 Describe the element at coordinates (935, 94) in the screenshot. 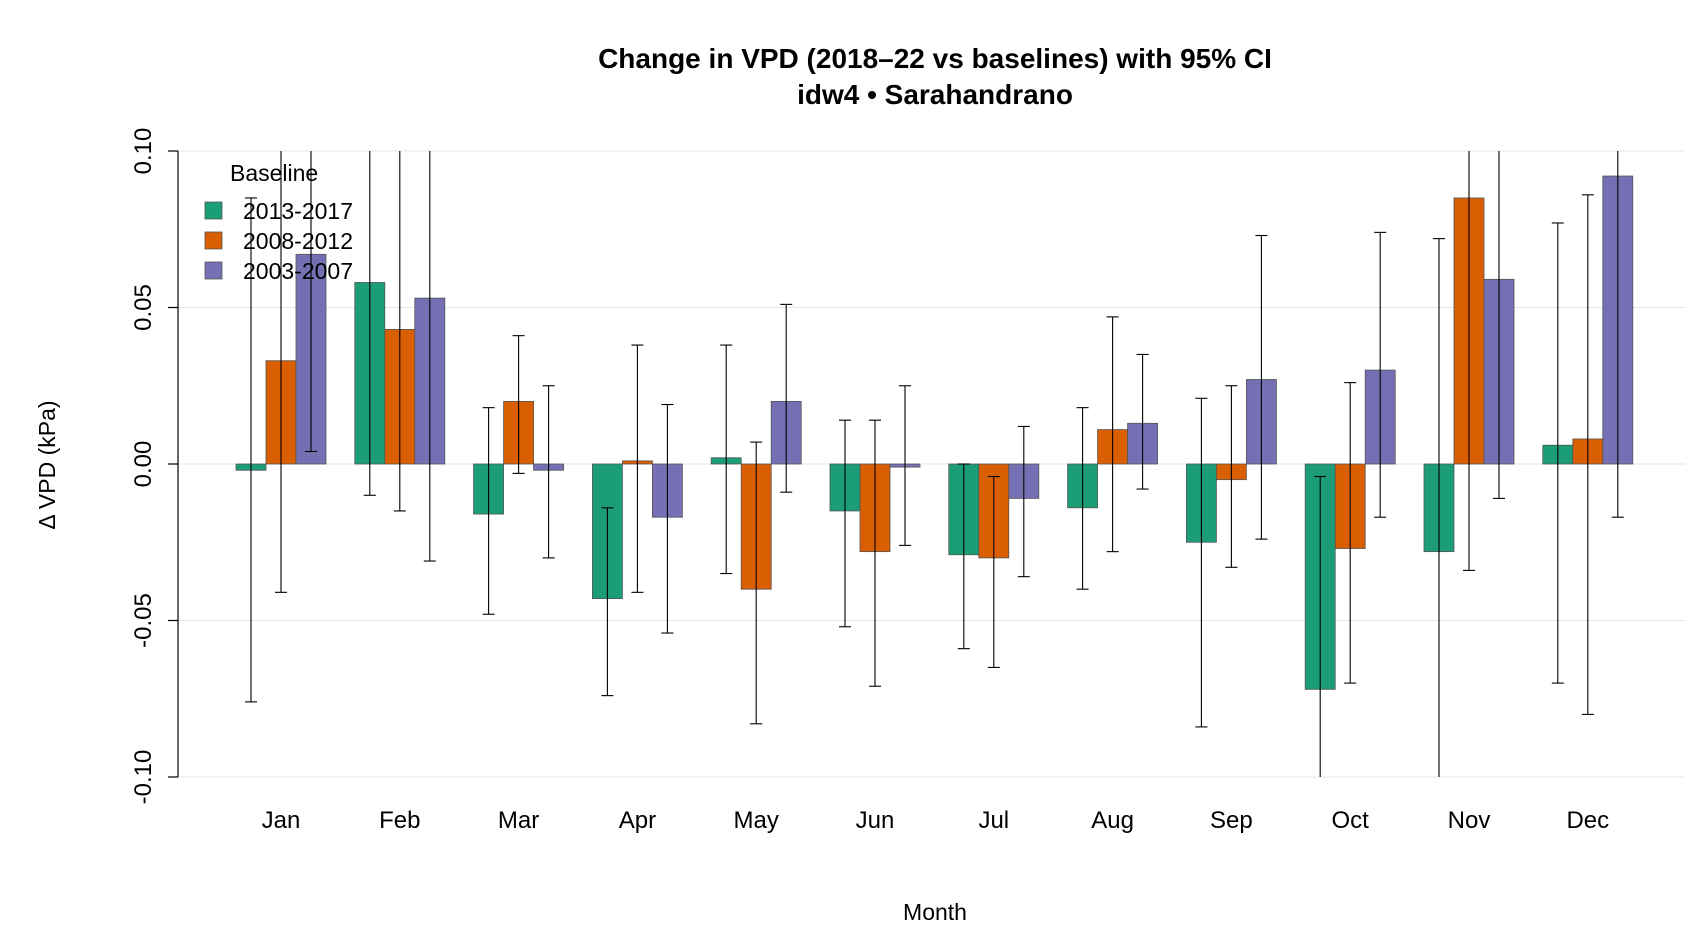

I see `chart-subtitle: idw4 • Sarahandrano` at that location.